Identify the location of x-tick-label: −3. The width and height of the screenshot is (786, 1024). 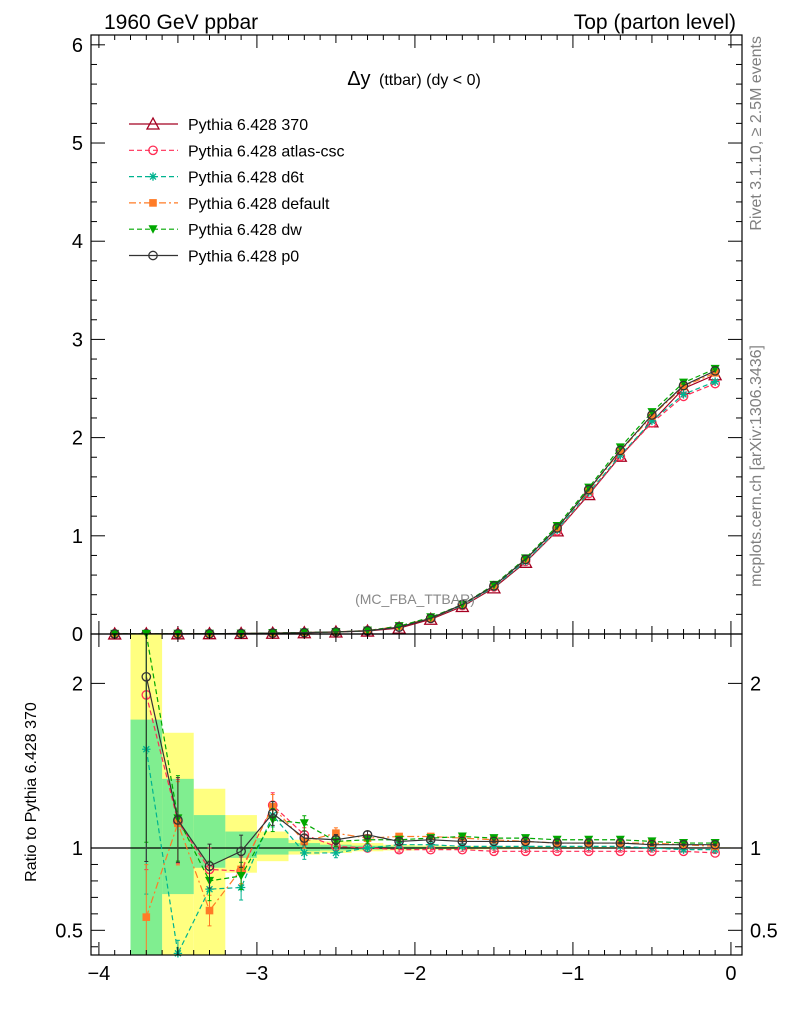
(257, 974).